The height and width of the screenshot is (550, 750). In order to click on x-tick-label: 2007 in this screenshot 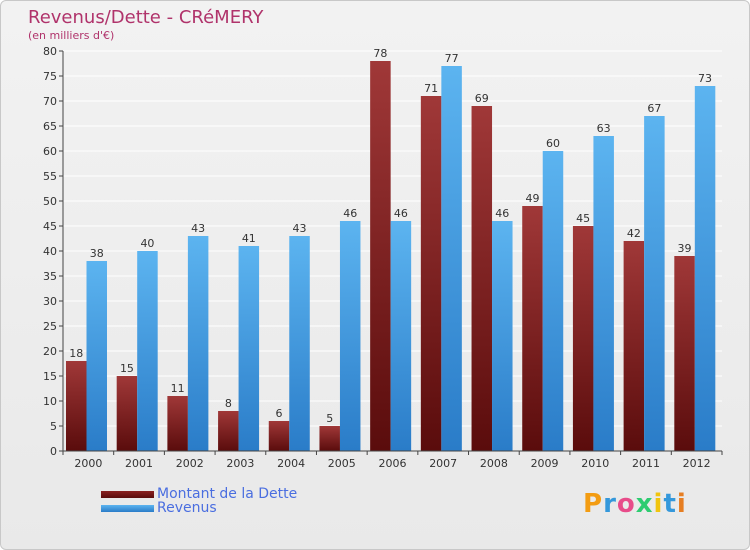, I will do `click(443, 463)`.